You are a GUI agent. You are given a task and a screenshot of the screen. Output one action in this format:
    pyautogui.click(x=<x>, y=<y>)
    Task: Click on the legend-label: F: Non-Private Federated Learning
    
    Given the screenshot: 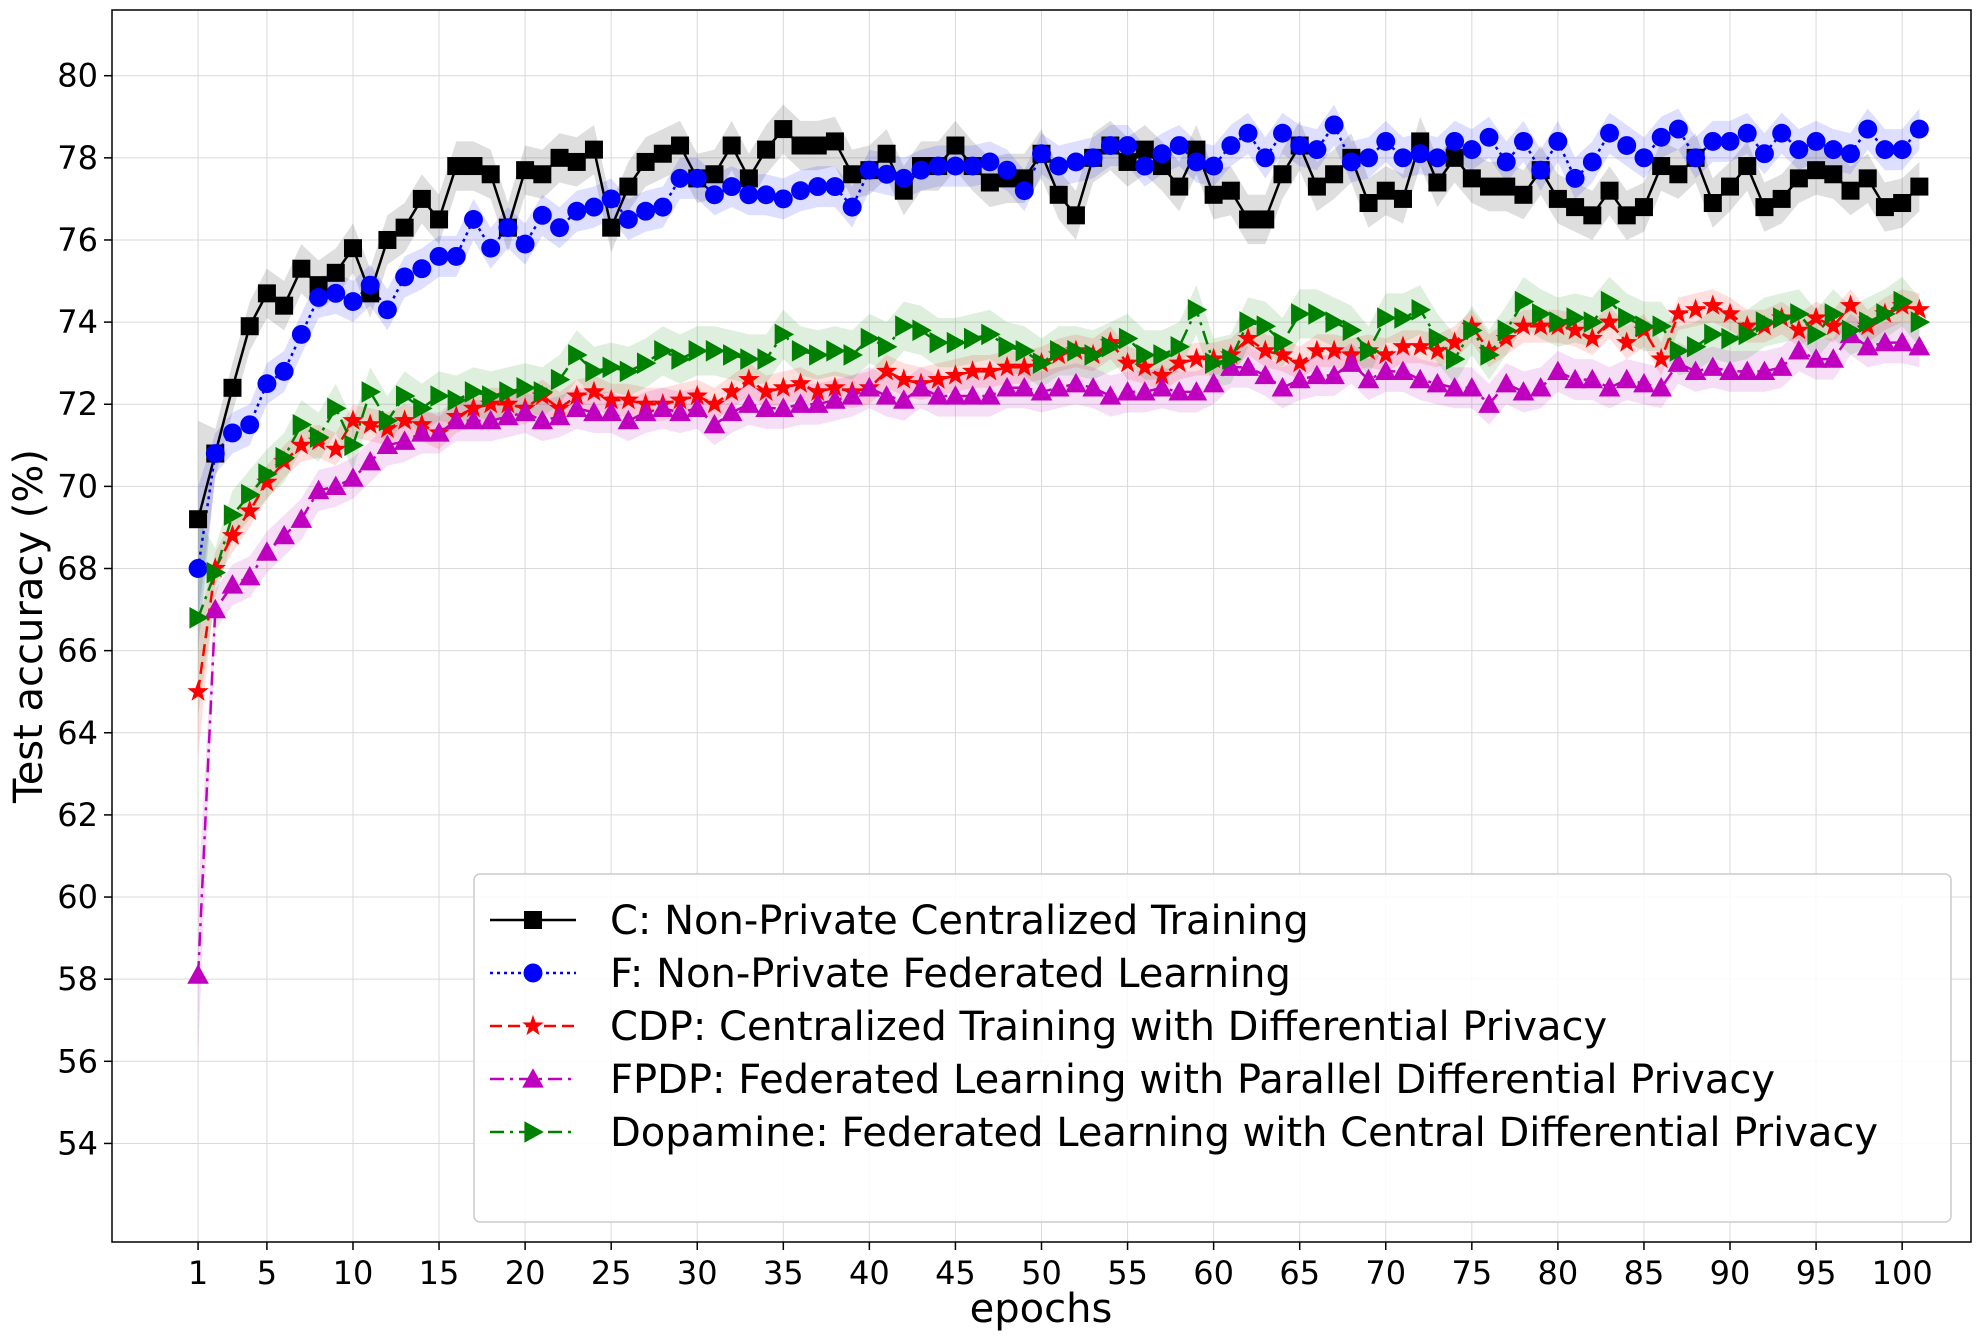 What is the action you would take?
    pyautogui.click(x=950, y=974)
    